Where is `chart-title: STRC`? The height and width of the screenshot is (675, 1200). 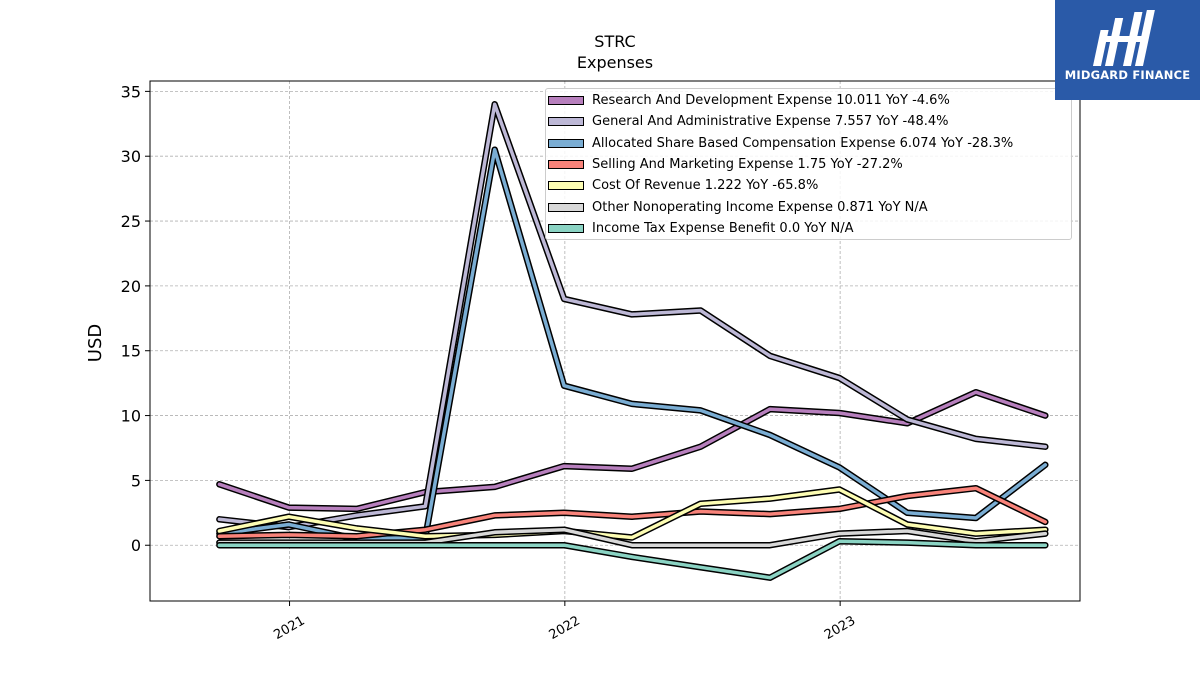
chart-title: STRC is located at coordinates (614, 41).